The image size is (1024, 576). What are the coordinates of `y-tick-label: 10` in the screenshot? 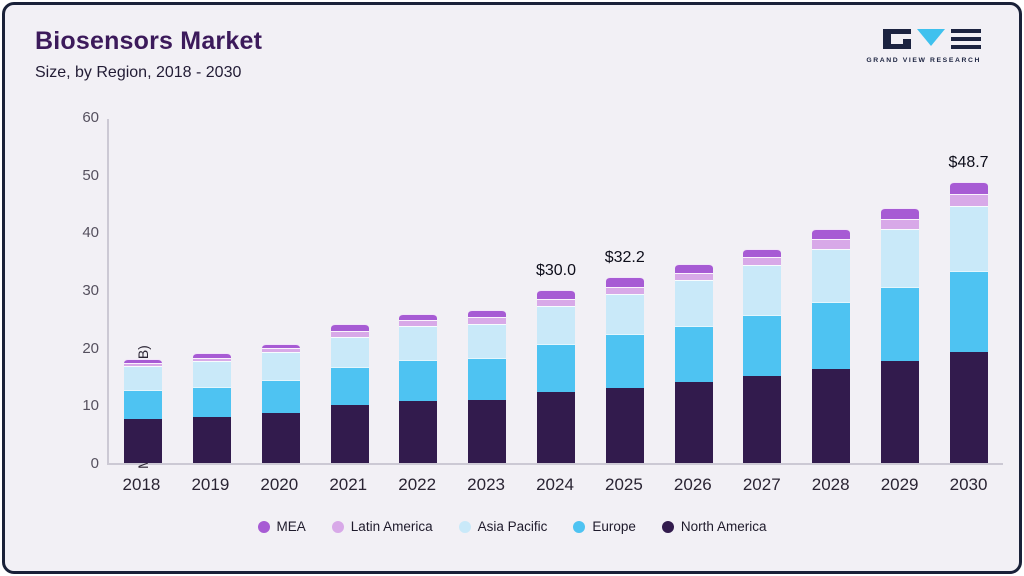 It's located at (90, 406).